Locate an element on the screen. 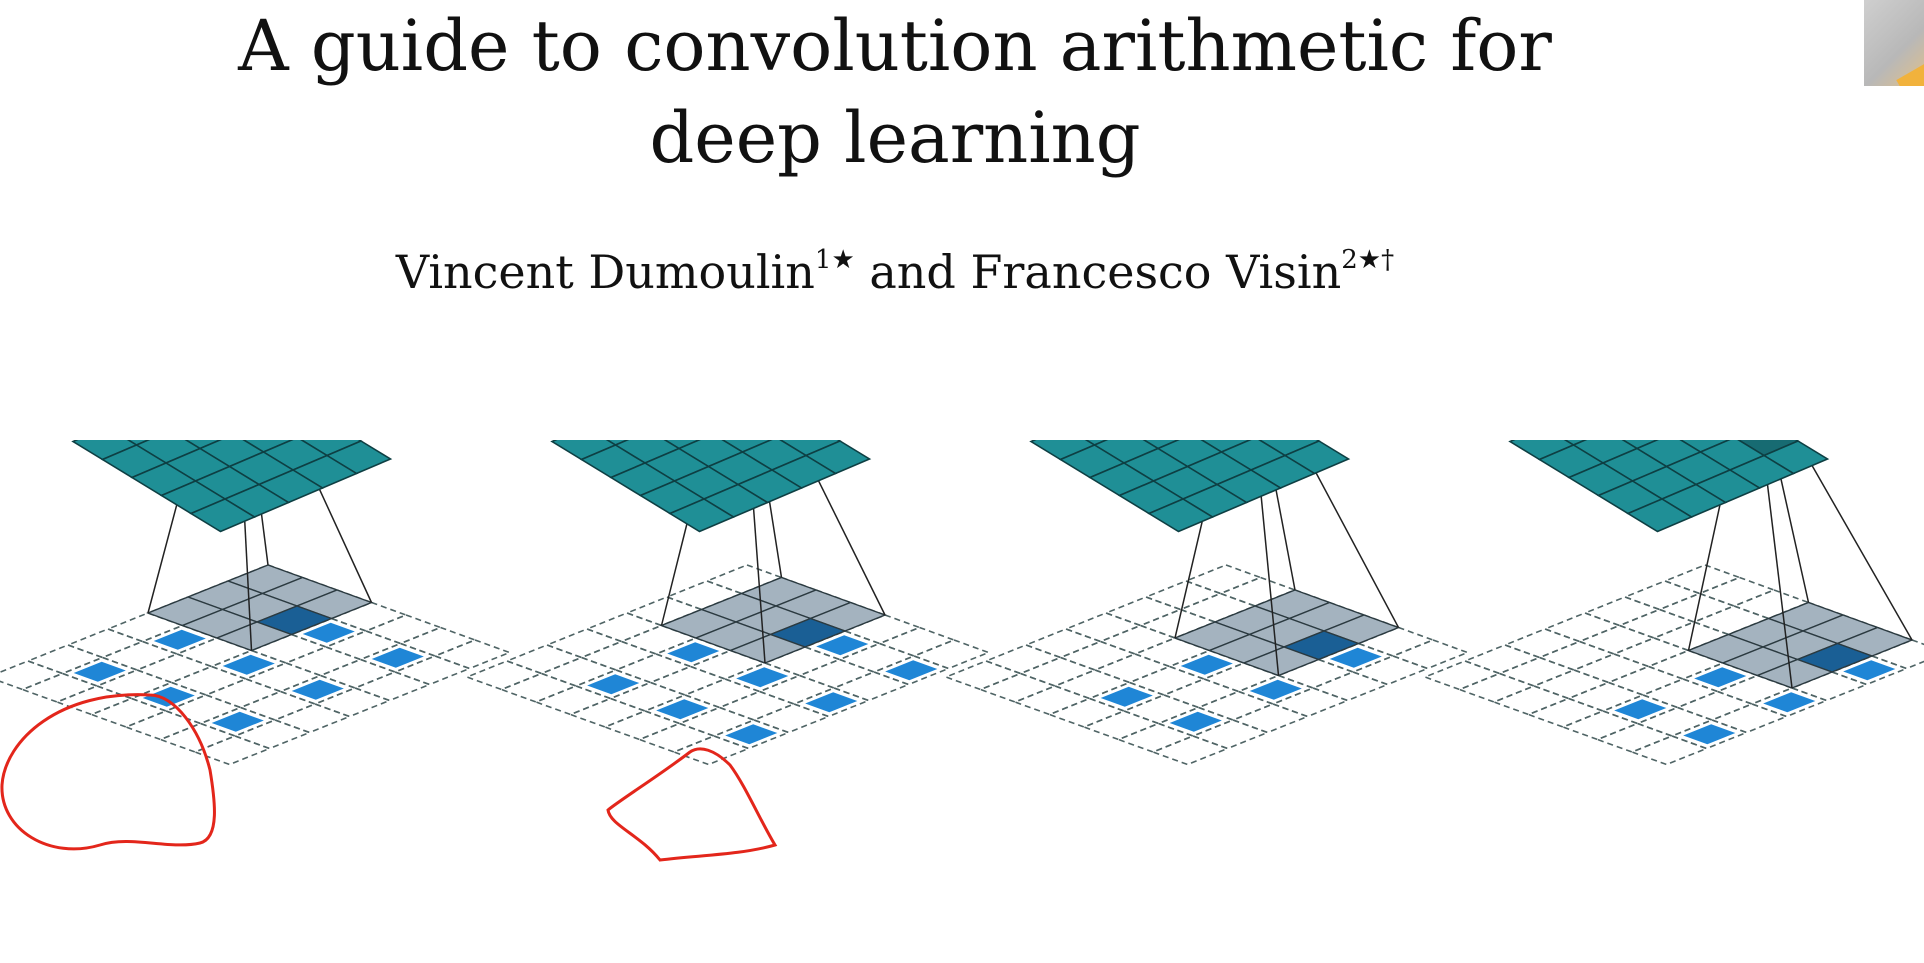  output-grid is located at coordinates (232, 486).